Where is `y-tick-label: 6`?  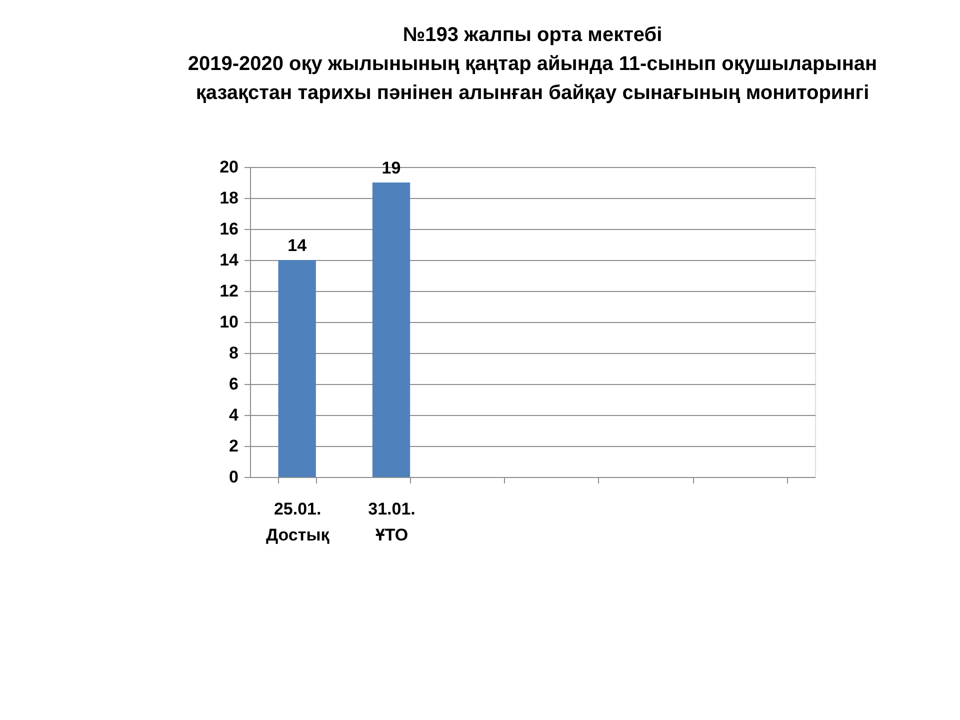
y-tick-label: 6 is located at coordinates (233, 384).